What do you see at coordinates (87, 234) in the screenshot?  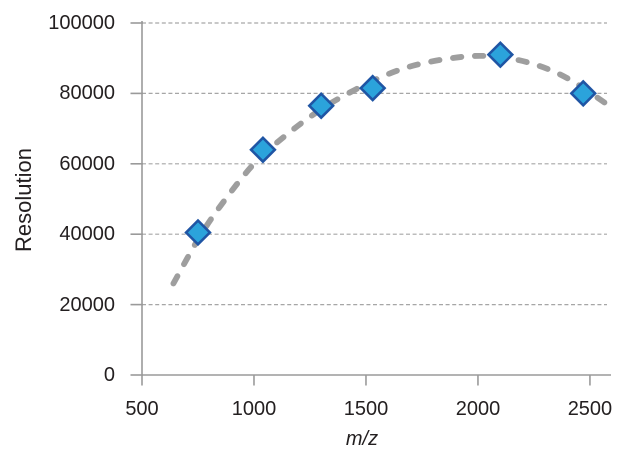 I see `y-tick-label: 40000` at bounding box center [87, 234].